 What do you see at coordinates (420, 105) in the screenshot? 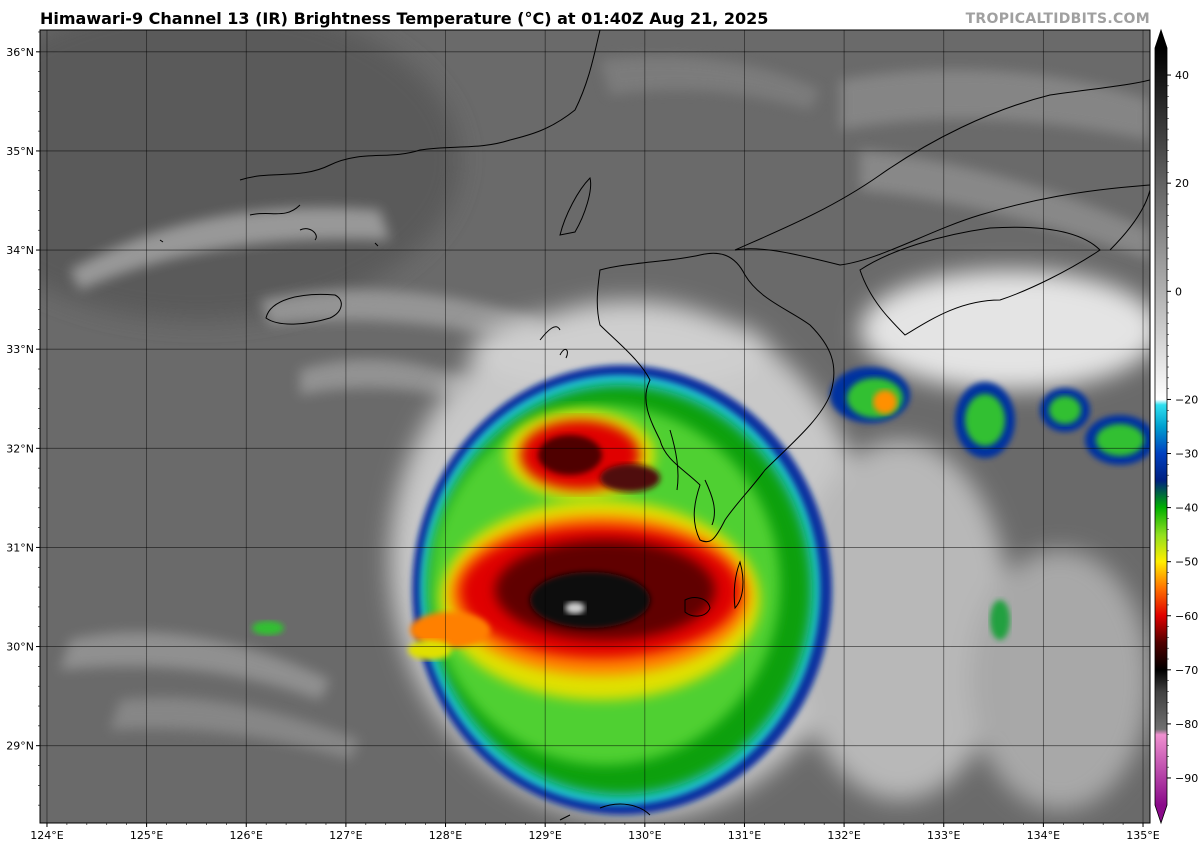
I see `korea-south-coast` at bounding box center [420, 105].